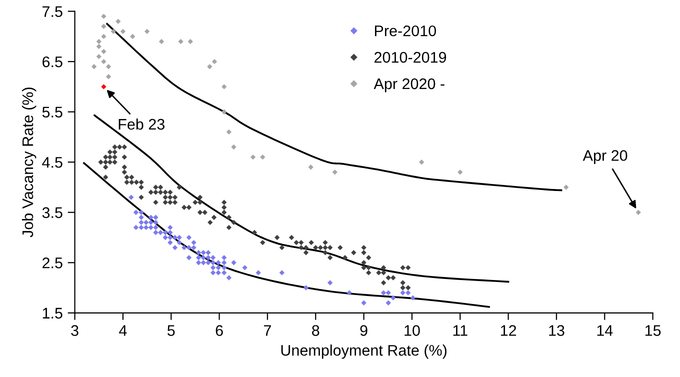  I want to click on x-tick-label: 10, so click(412, 330).